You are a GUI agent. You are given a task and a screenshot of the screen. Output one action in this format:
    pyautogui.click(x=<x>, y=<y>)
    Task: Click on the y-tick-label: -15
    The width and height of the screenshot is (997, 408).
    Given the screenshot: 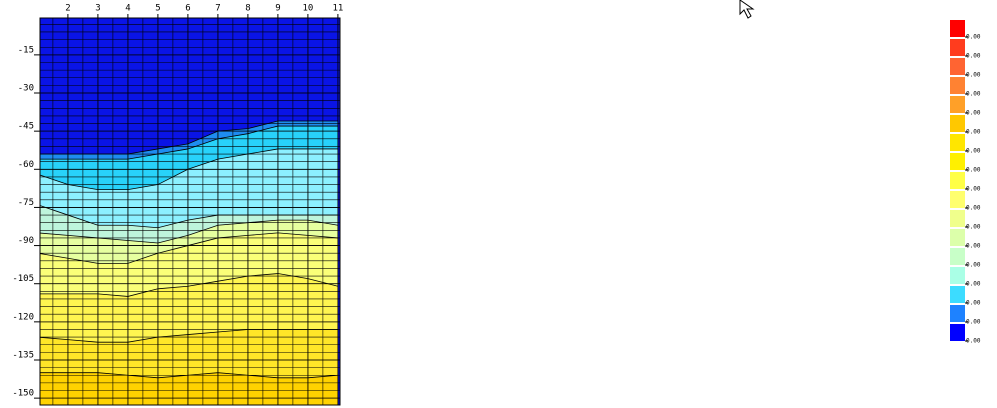 What is the action you would take?
    pyautogui.click(x=26, y=50)
    